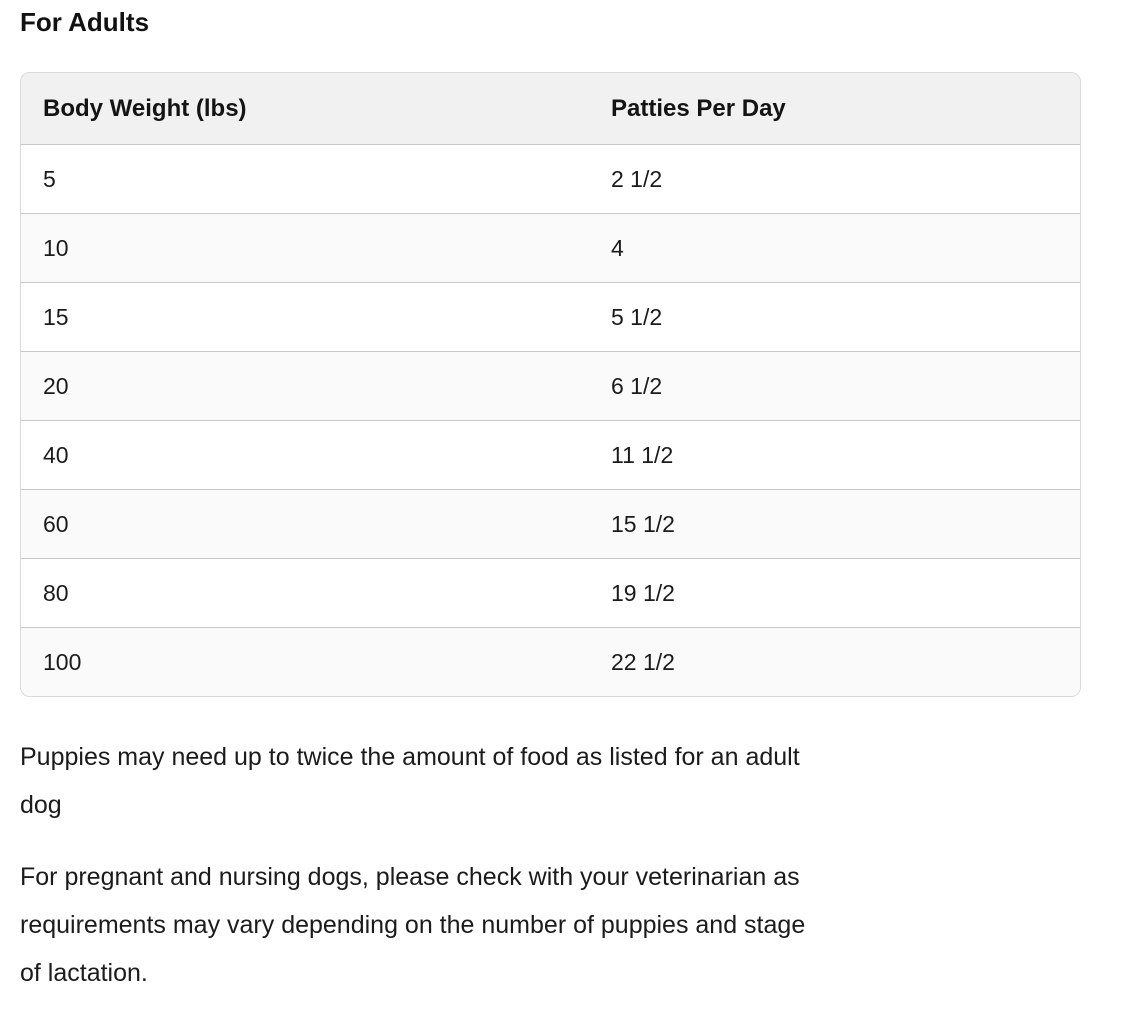  I want to click on table-row: 100 22 1/2, so click(550, 661).